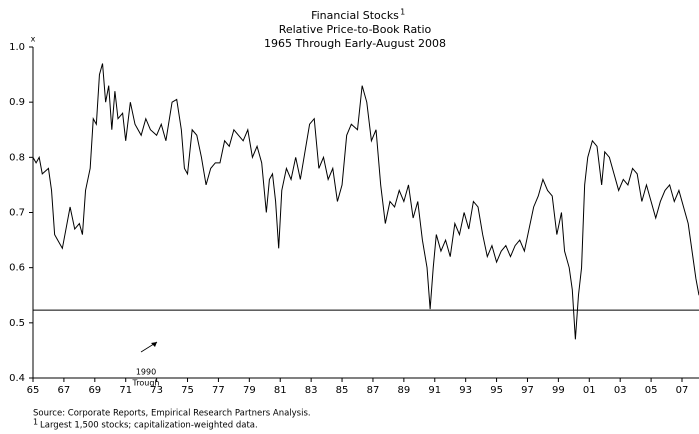  What do you see at coordinates (342, 390) in the screenshot?
I see `x-tick-label: 85` at bounding box center [342, 390].